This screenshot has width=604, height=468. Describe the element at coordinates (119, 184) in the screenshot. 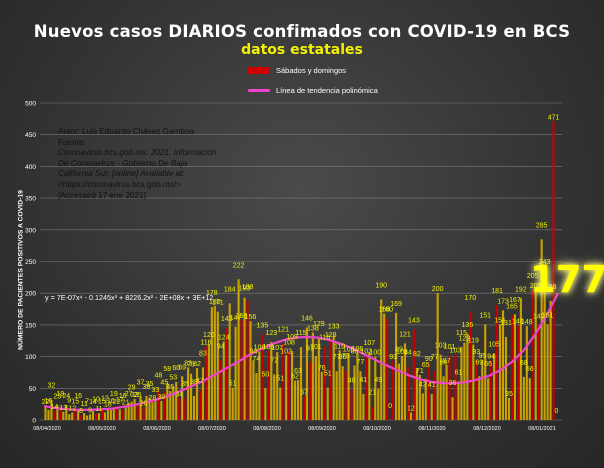

I see `source-line: <https://coronavirus.bcs.gob.mx/>` at that location.